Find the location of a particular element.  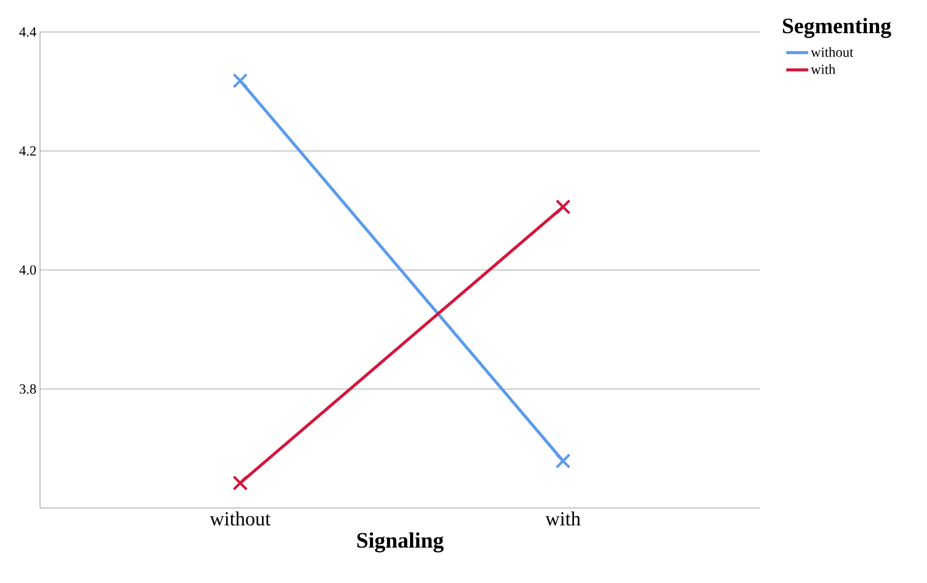

legend-label: with is located at coordinates (823, 69).